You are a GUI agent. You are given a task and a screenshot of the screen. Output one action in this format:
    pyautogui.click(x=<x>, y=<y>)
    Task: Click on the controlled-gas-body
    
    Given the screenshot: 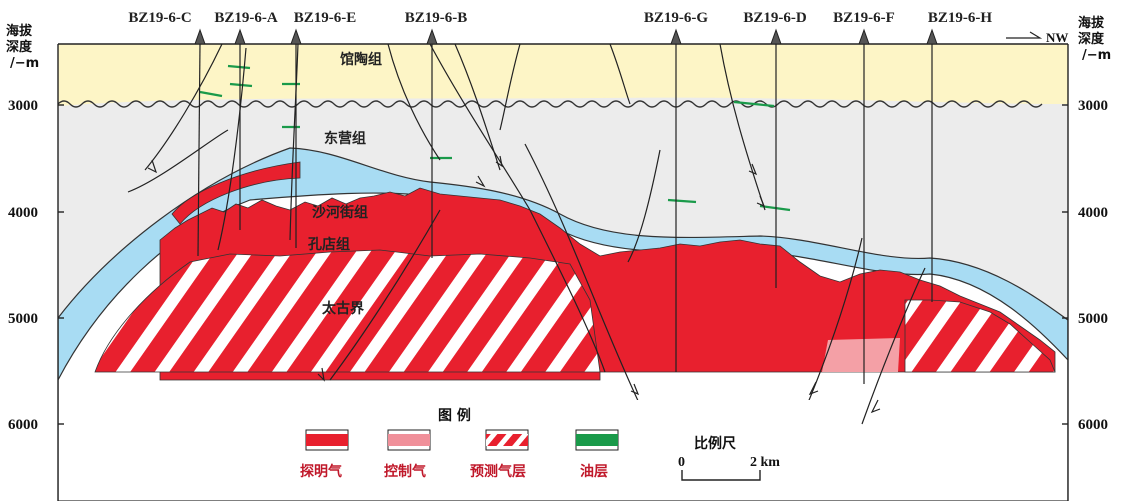 What is the action you would take?
    pyautogui.click(x=861, y=355)
    